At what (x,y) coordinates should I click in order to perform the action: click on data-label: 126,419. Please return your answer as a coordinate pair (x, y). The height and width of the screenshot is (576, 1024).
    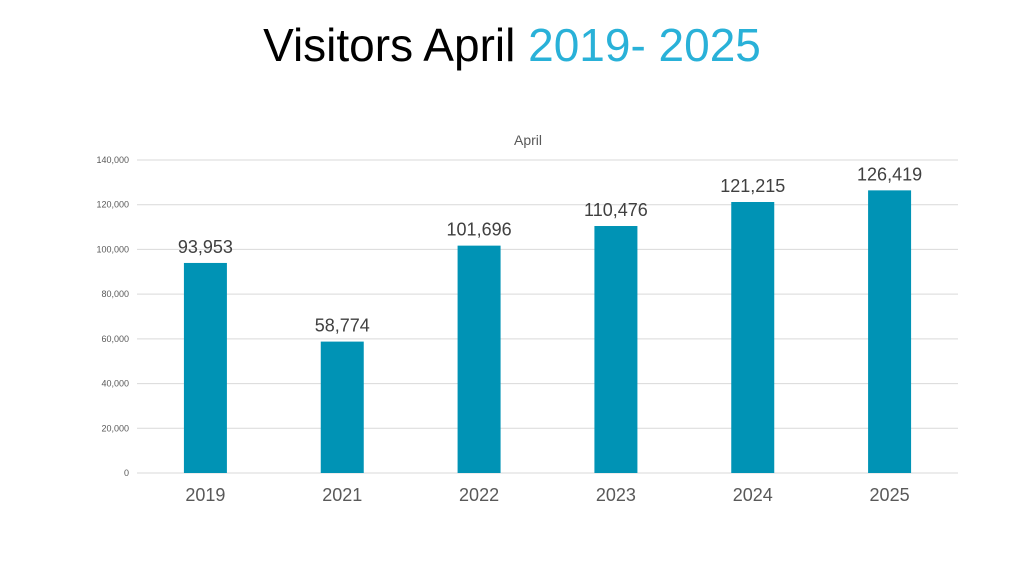
    Looking at the image, I should click on (889, 174).